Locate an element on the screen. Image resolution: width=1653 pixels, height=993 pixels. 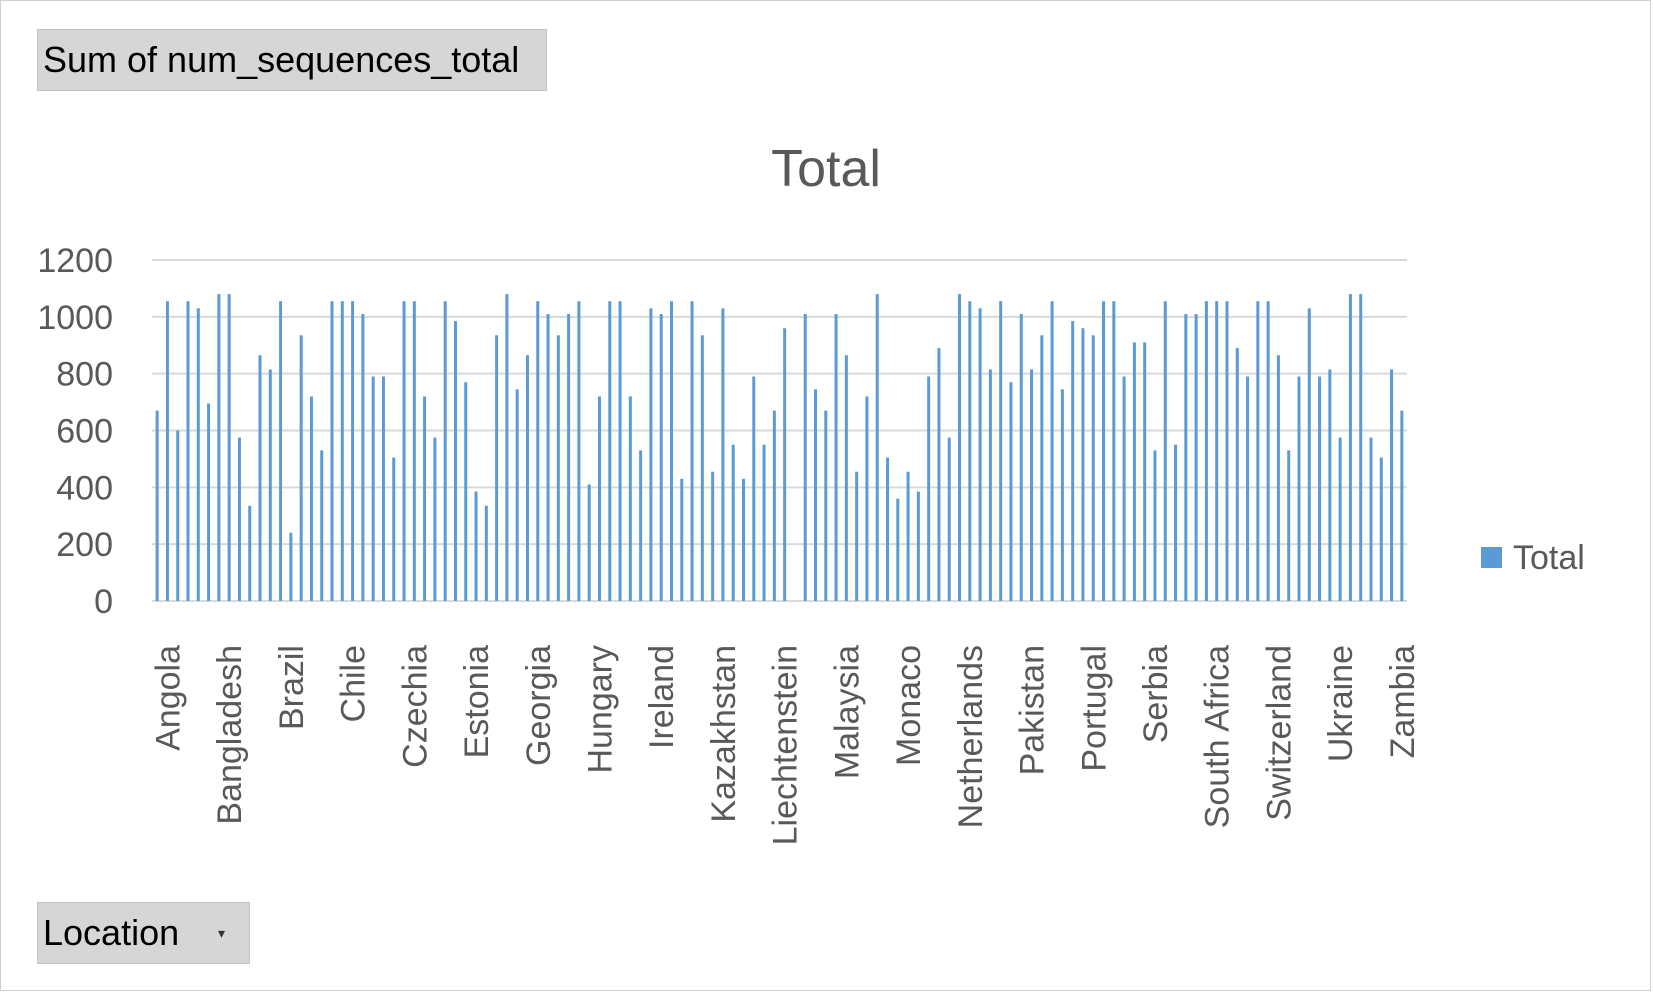
y-tick-label: 1000 is located at coordinates (75, 318).